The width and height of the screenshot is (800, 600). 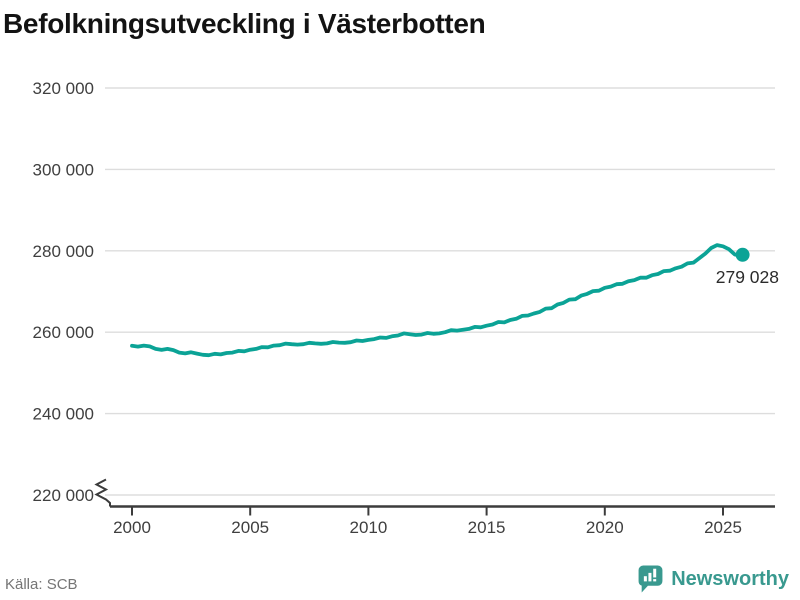 I want to click on y-axis-break-icon, so click(x=102, y=492).